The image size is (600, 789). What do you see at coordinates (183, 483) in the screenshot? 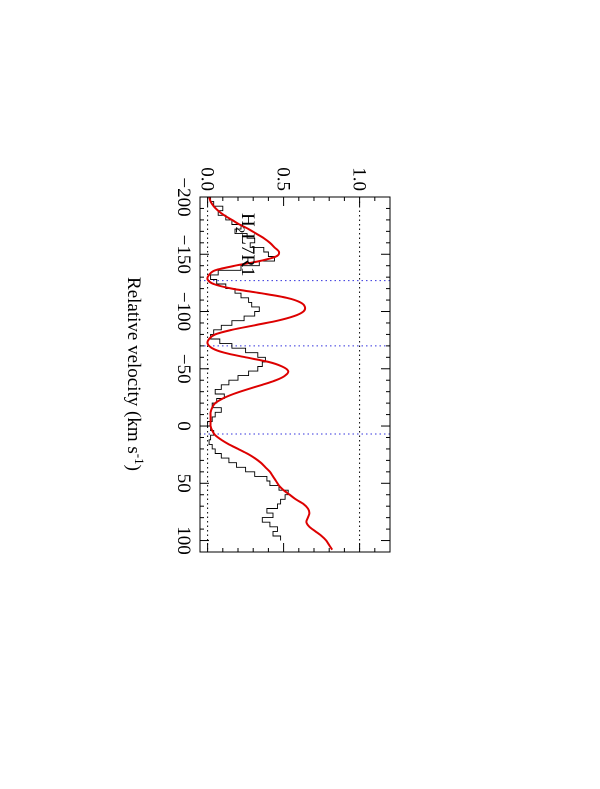
I see `x-tick-label: 50` at bounding box center [183, 483].